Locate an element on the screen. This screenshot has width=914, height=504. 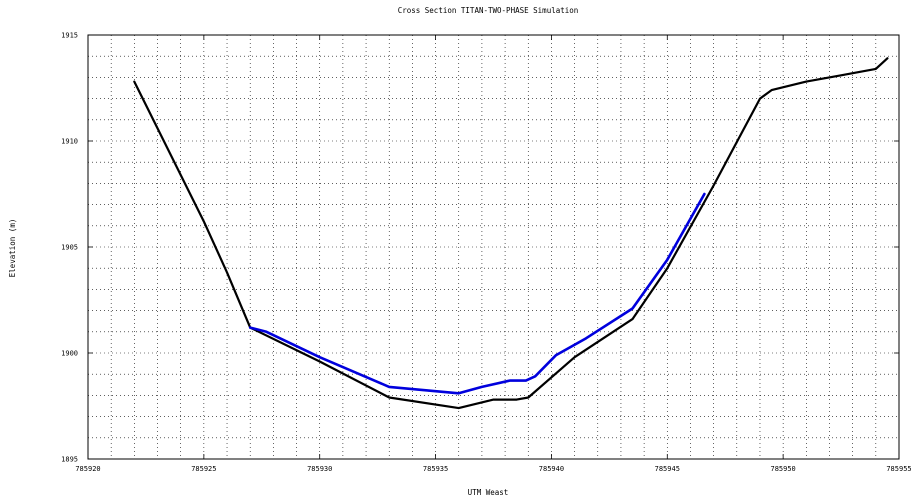
y-tick-label: 1895 is located at coordinates (69, 460).